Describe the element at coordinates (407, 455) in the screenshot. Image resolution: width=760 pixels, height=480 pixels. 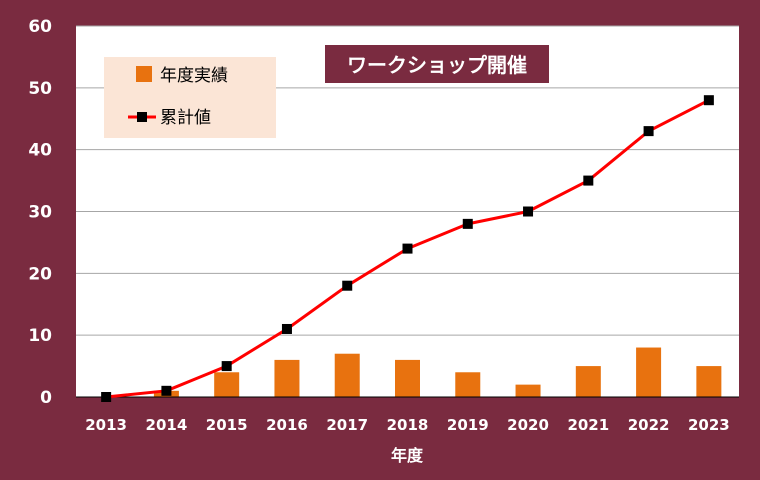
I see `x-axis-title: 年度` at that location.